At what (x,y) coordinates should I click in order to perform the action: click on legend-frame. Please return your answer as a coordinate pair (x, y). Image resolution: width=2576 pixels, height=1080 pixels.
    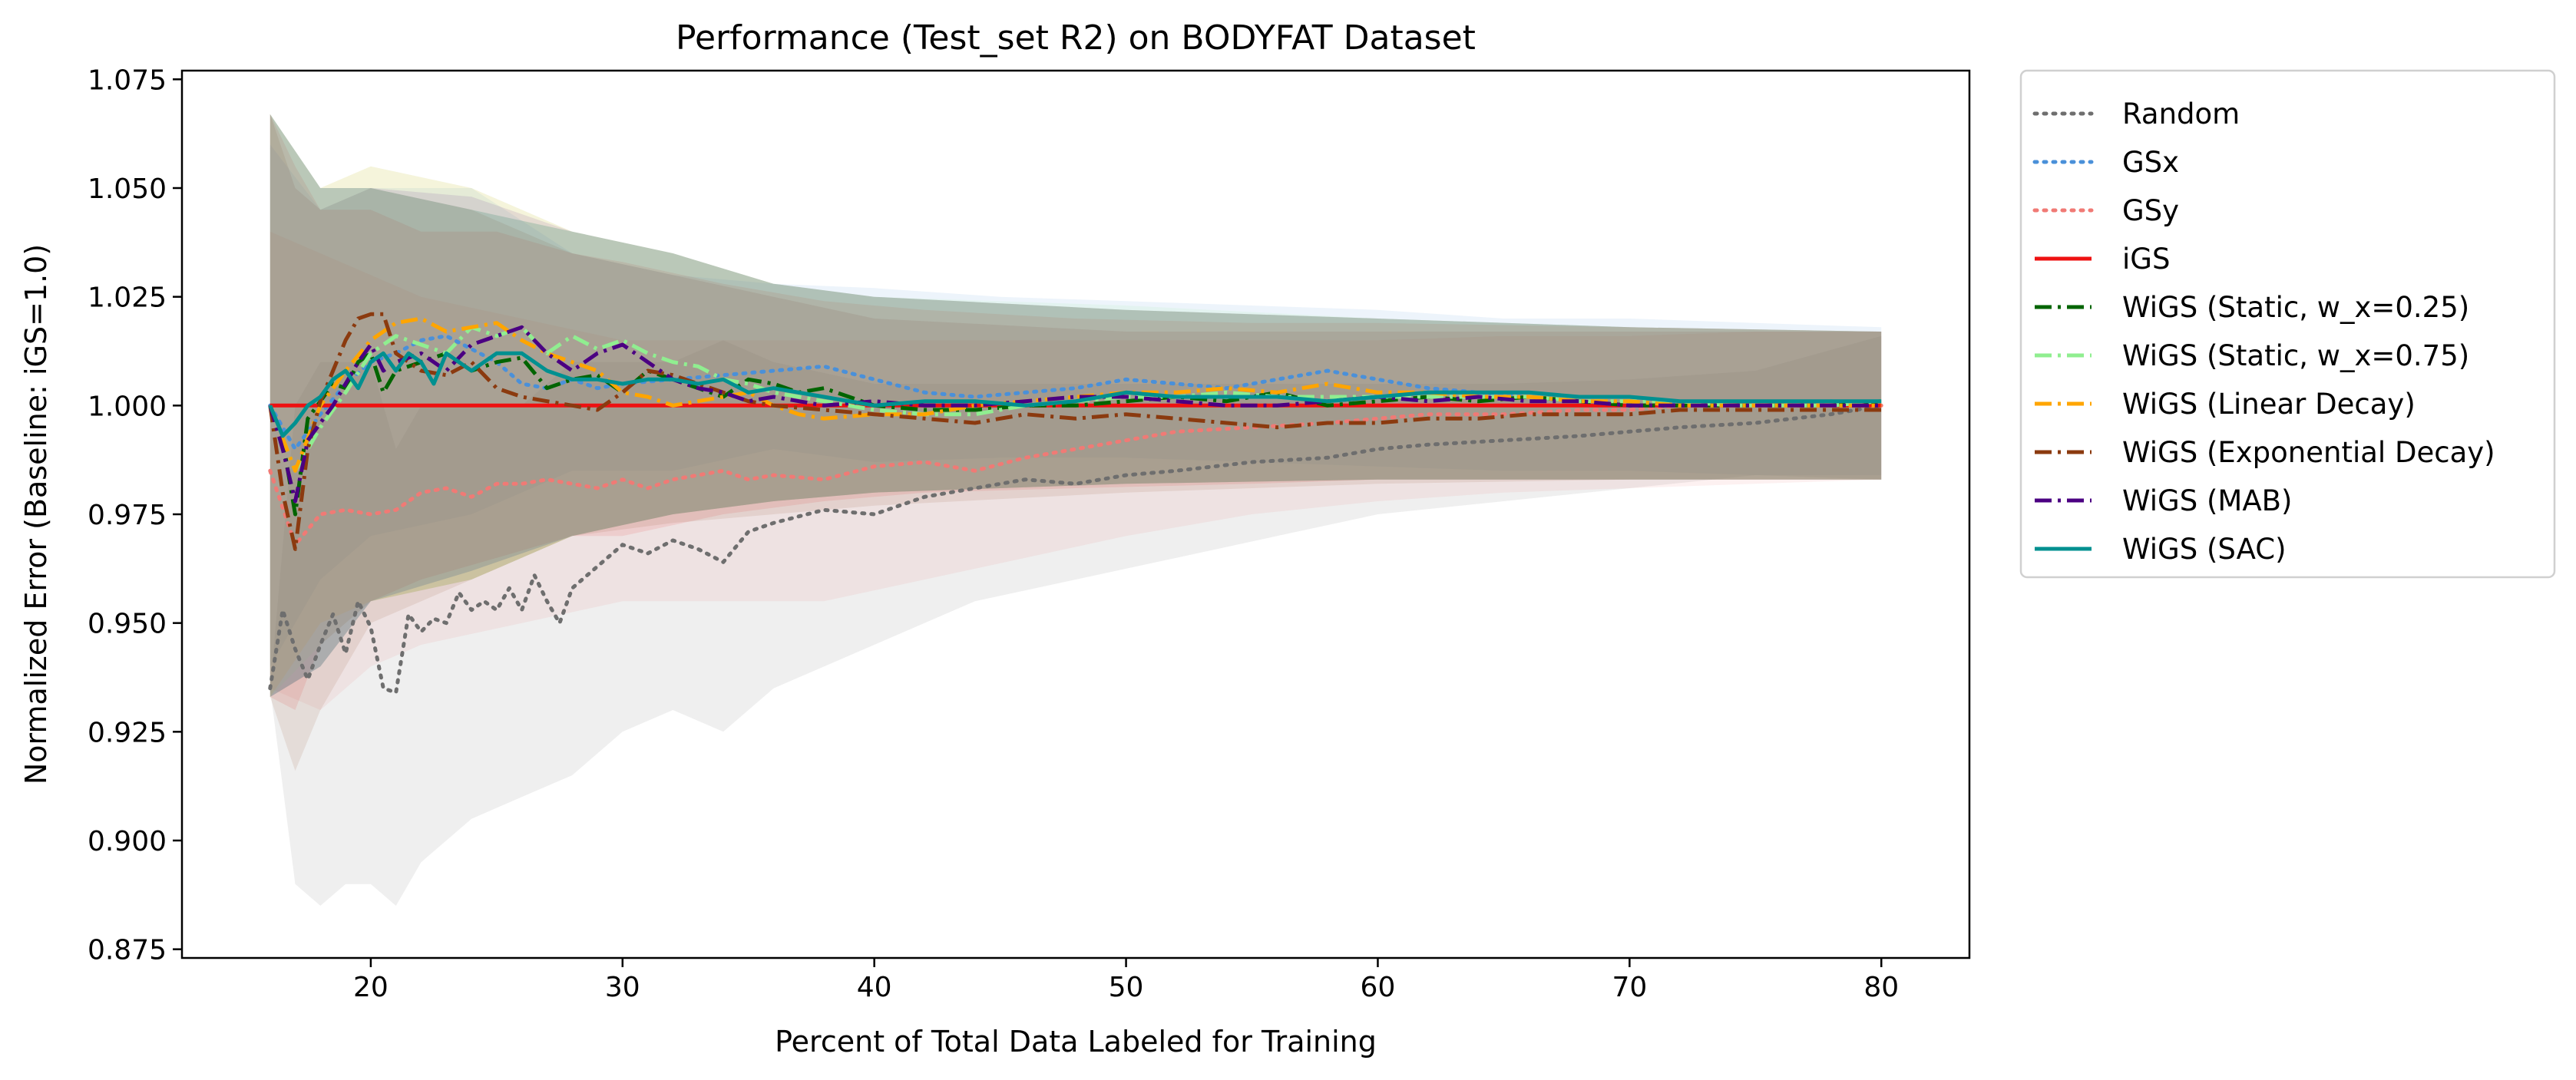
    Looking at the image, I should click on (2287, 324).